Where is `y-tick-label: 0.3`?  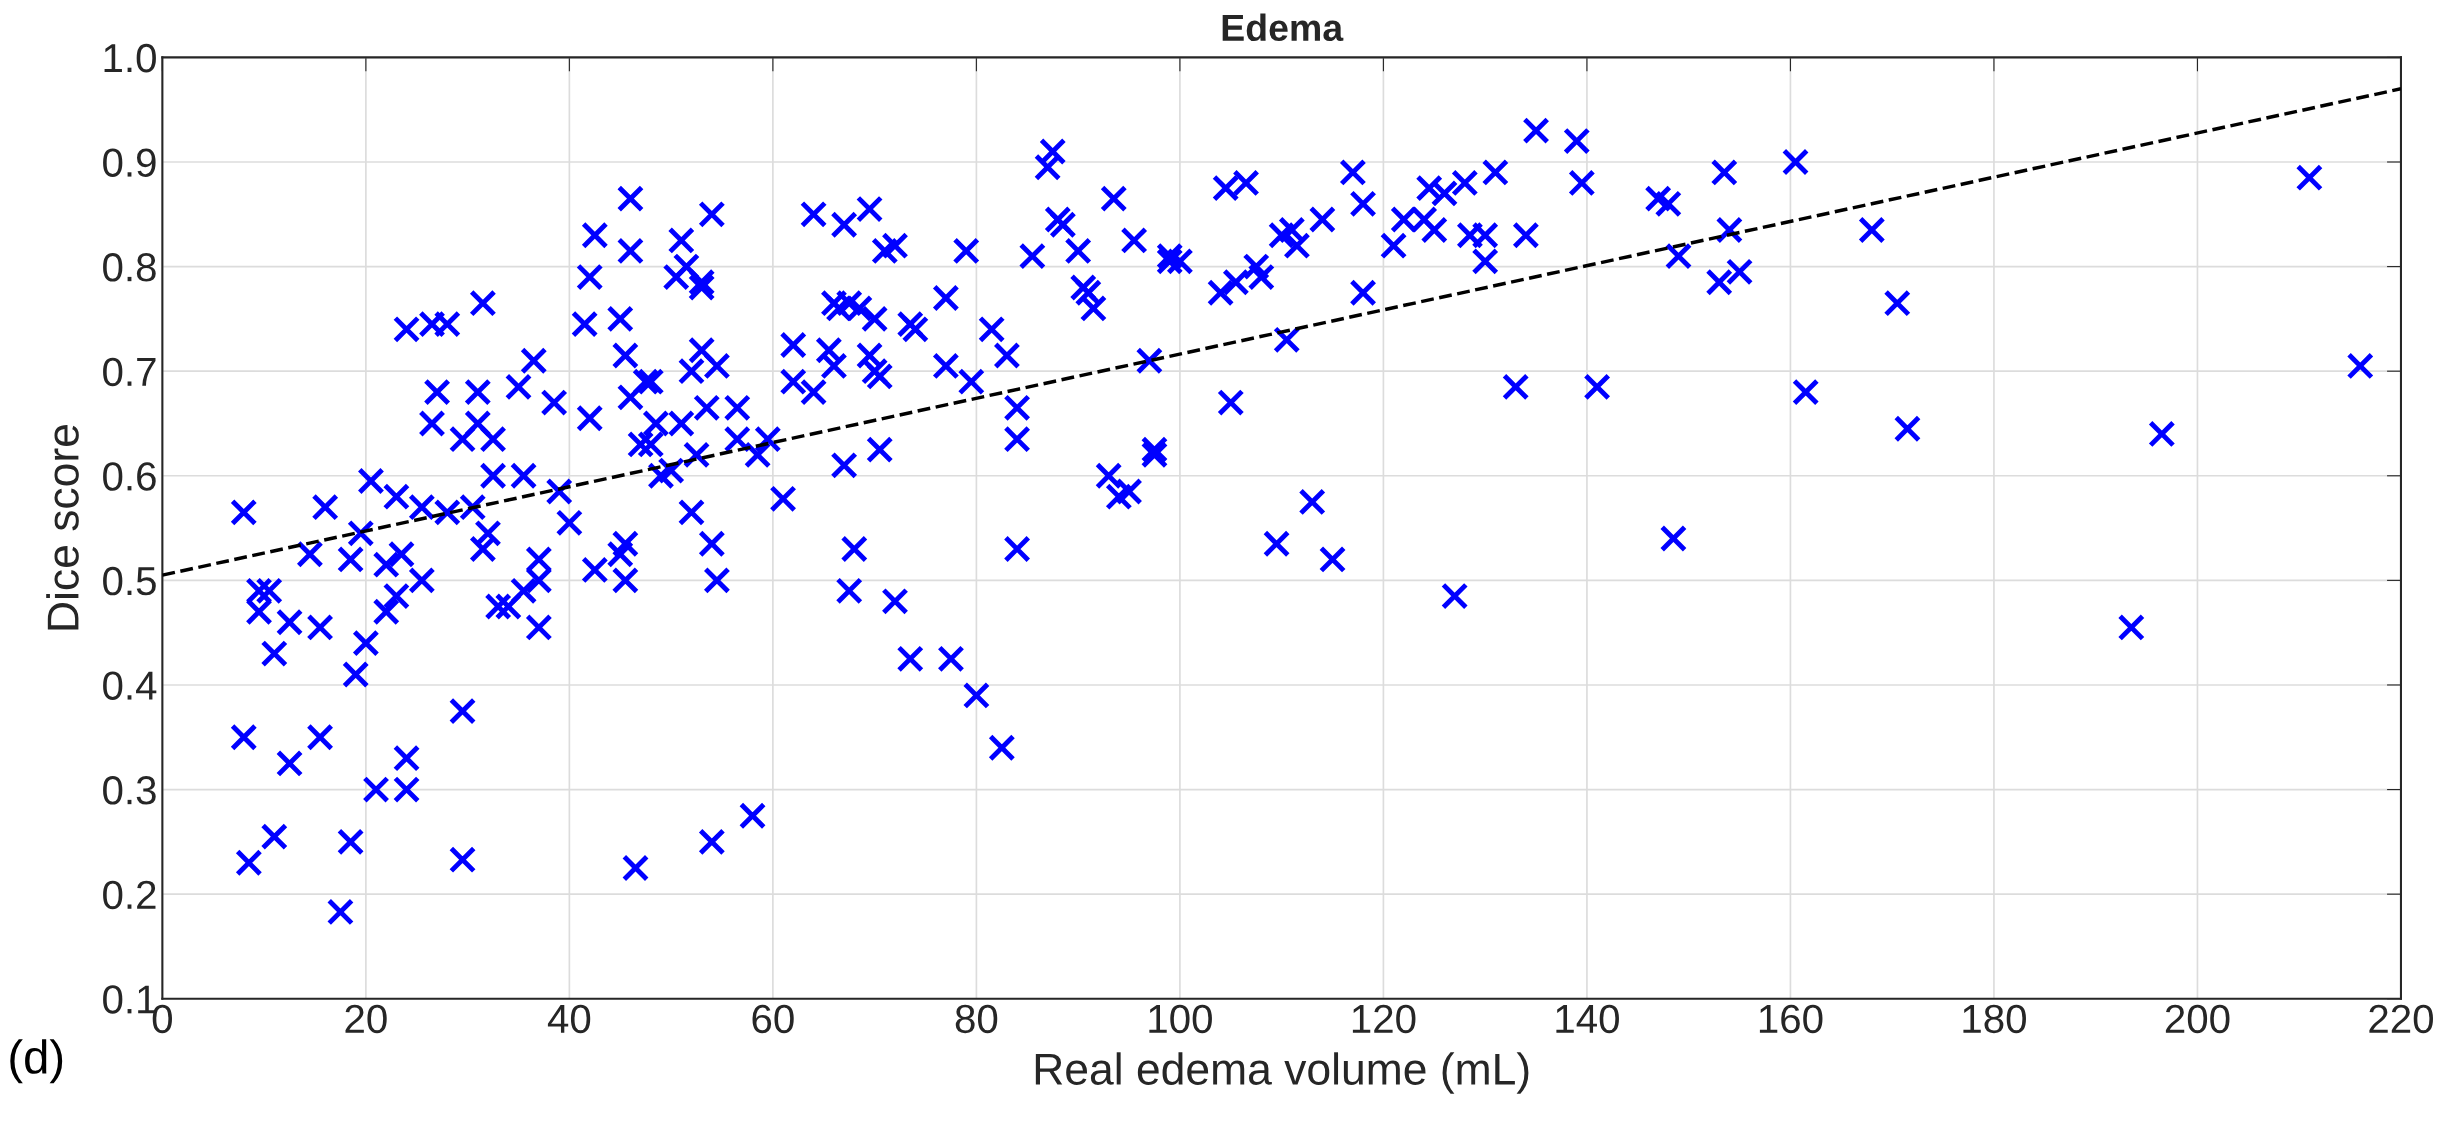 y-tick-label: 0.3 is located at coordinates (129, 790).